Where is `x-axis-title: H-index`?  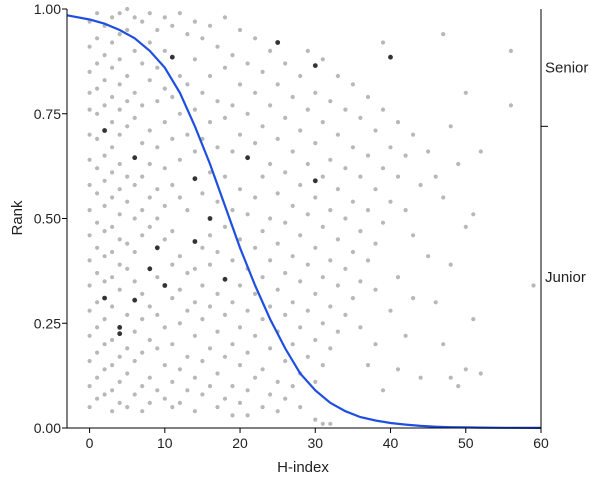
x-axis-title: H-index is located at coordinates (303, 467).